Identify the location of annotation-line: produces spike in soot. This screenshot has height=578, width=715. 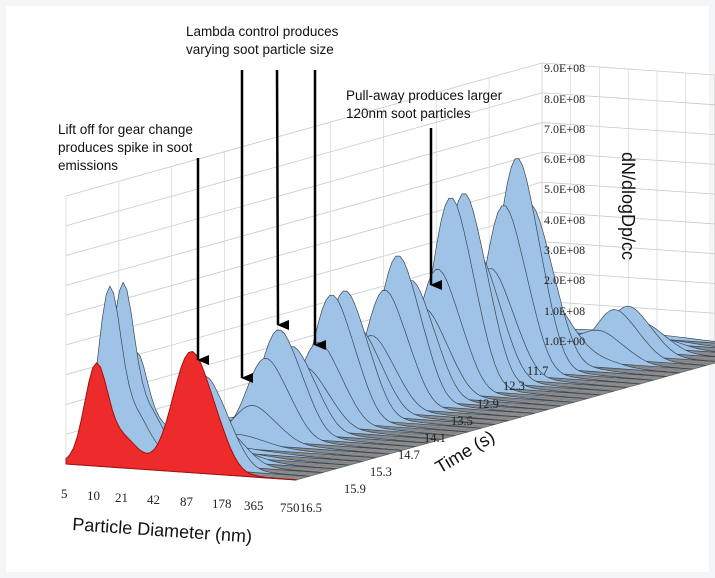
(125, 147).